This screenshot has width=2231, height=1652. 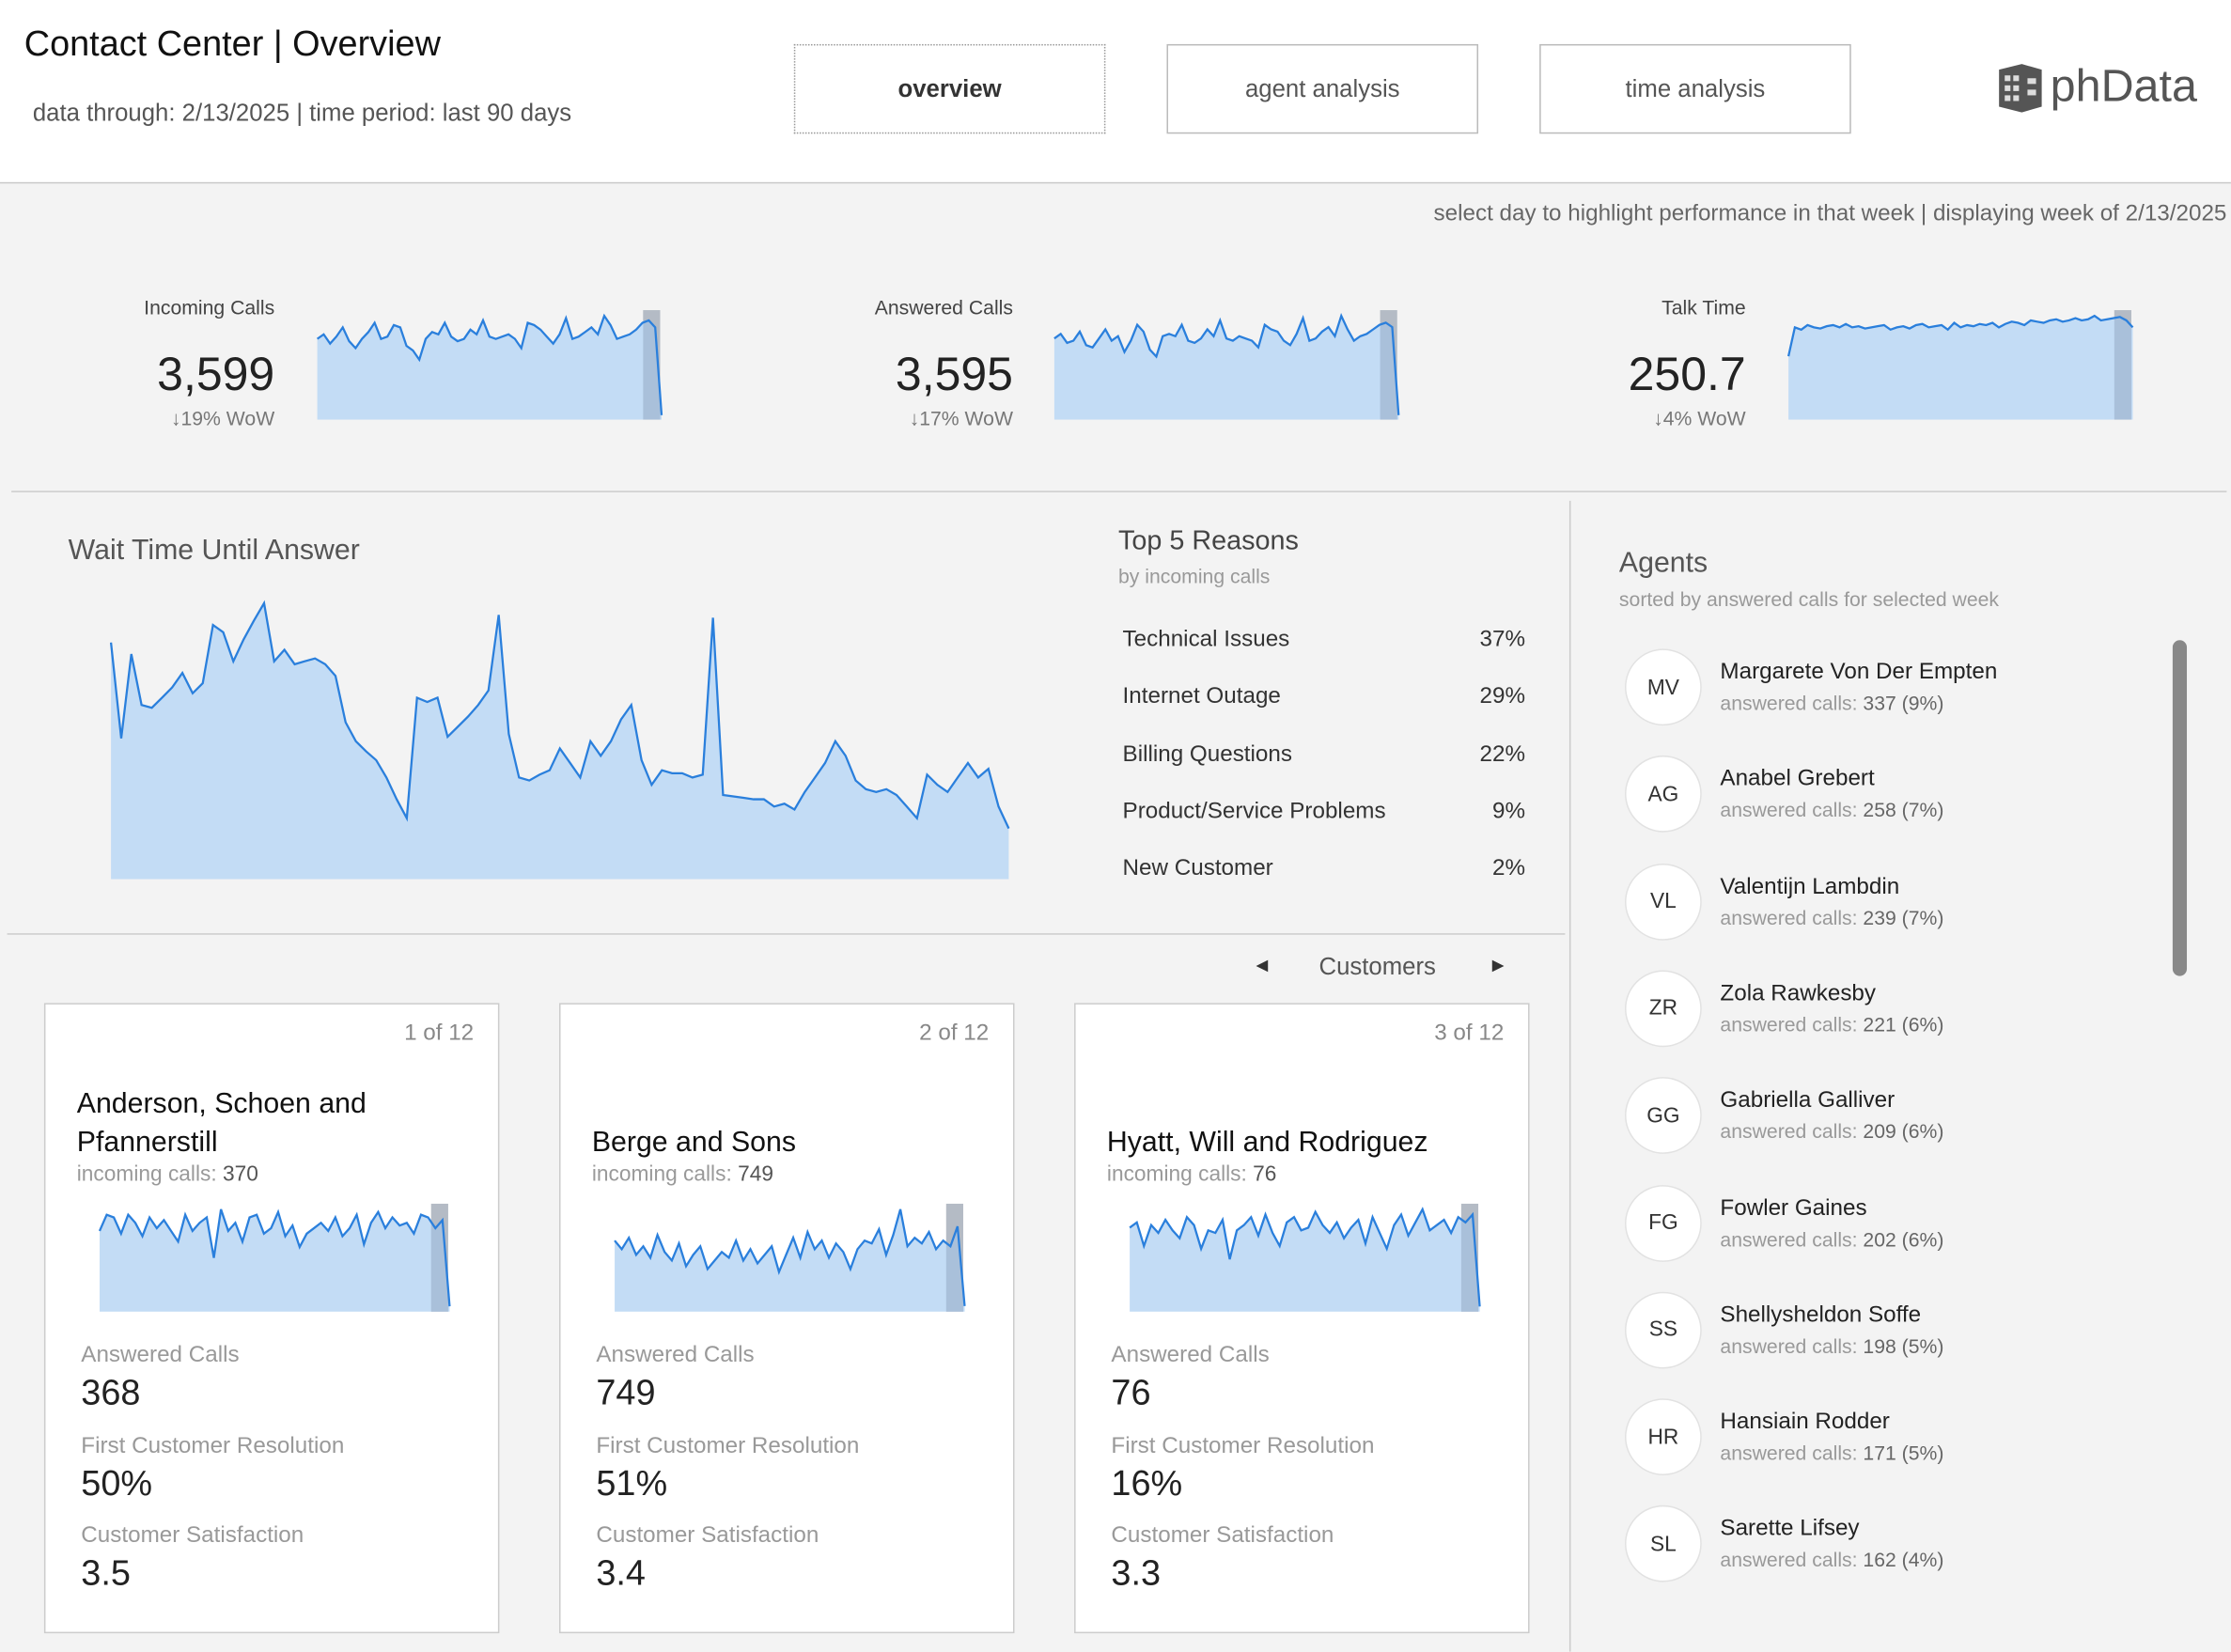 What do you see at coordinates (1810, 886) in the screenshot?
I see `agent-name: Valentijn Lambdin` at bounding box center [1810, 886].